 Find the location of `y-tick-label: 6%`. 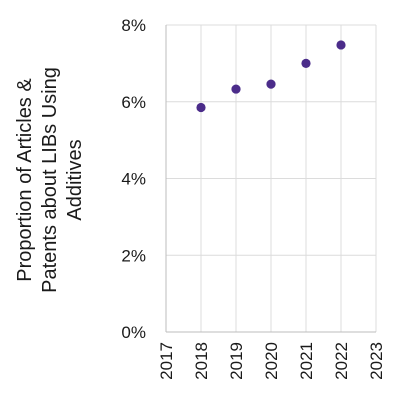

y-tick-label: 6% is located at coordinates (133, 102).